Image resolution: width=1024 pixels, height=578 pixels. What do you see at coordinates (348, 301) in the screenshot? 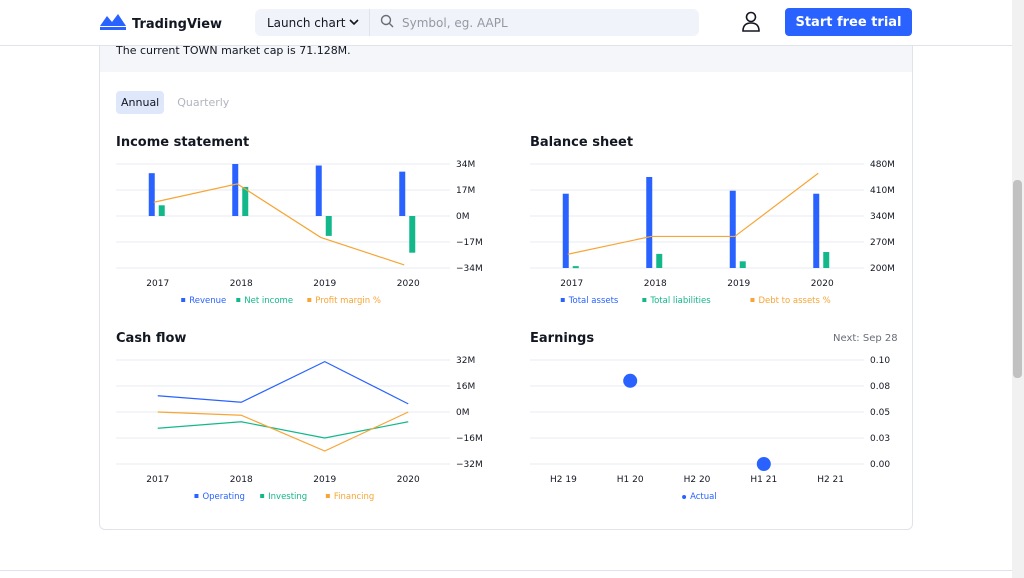
I see `legend-label-profit-margin: Profit margin %` at bounding box center [348, 301].